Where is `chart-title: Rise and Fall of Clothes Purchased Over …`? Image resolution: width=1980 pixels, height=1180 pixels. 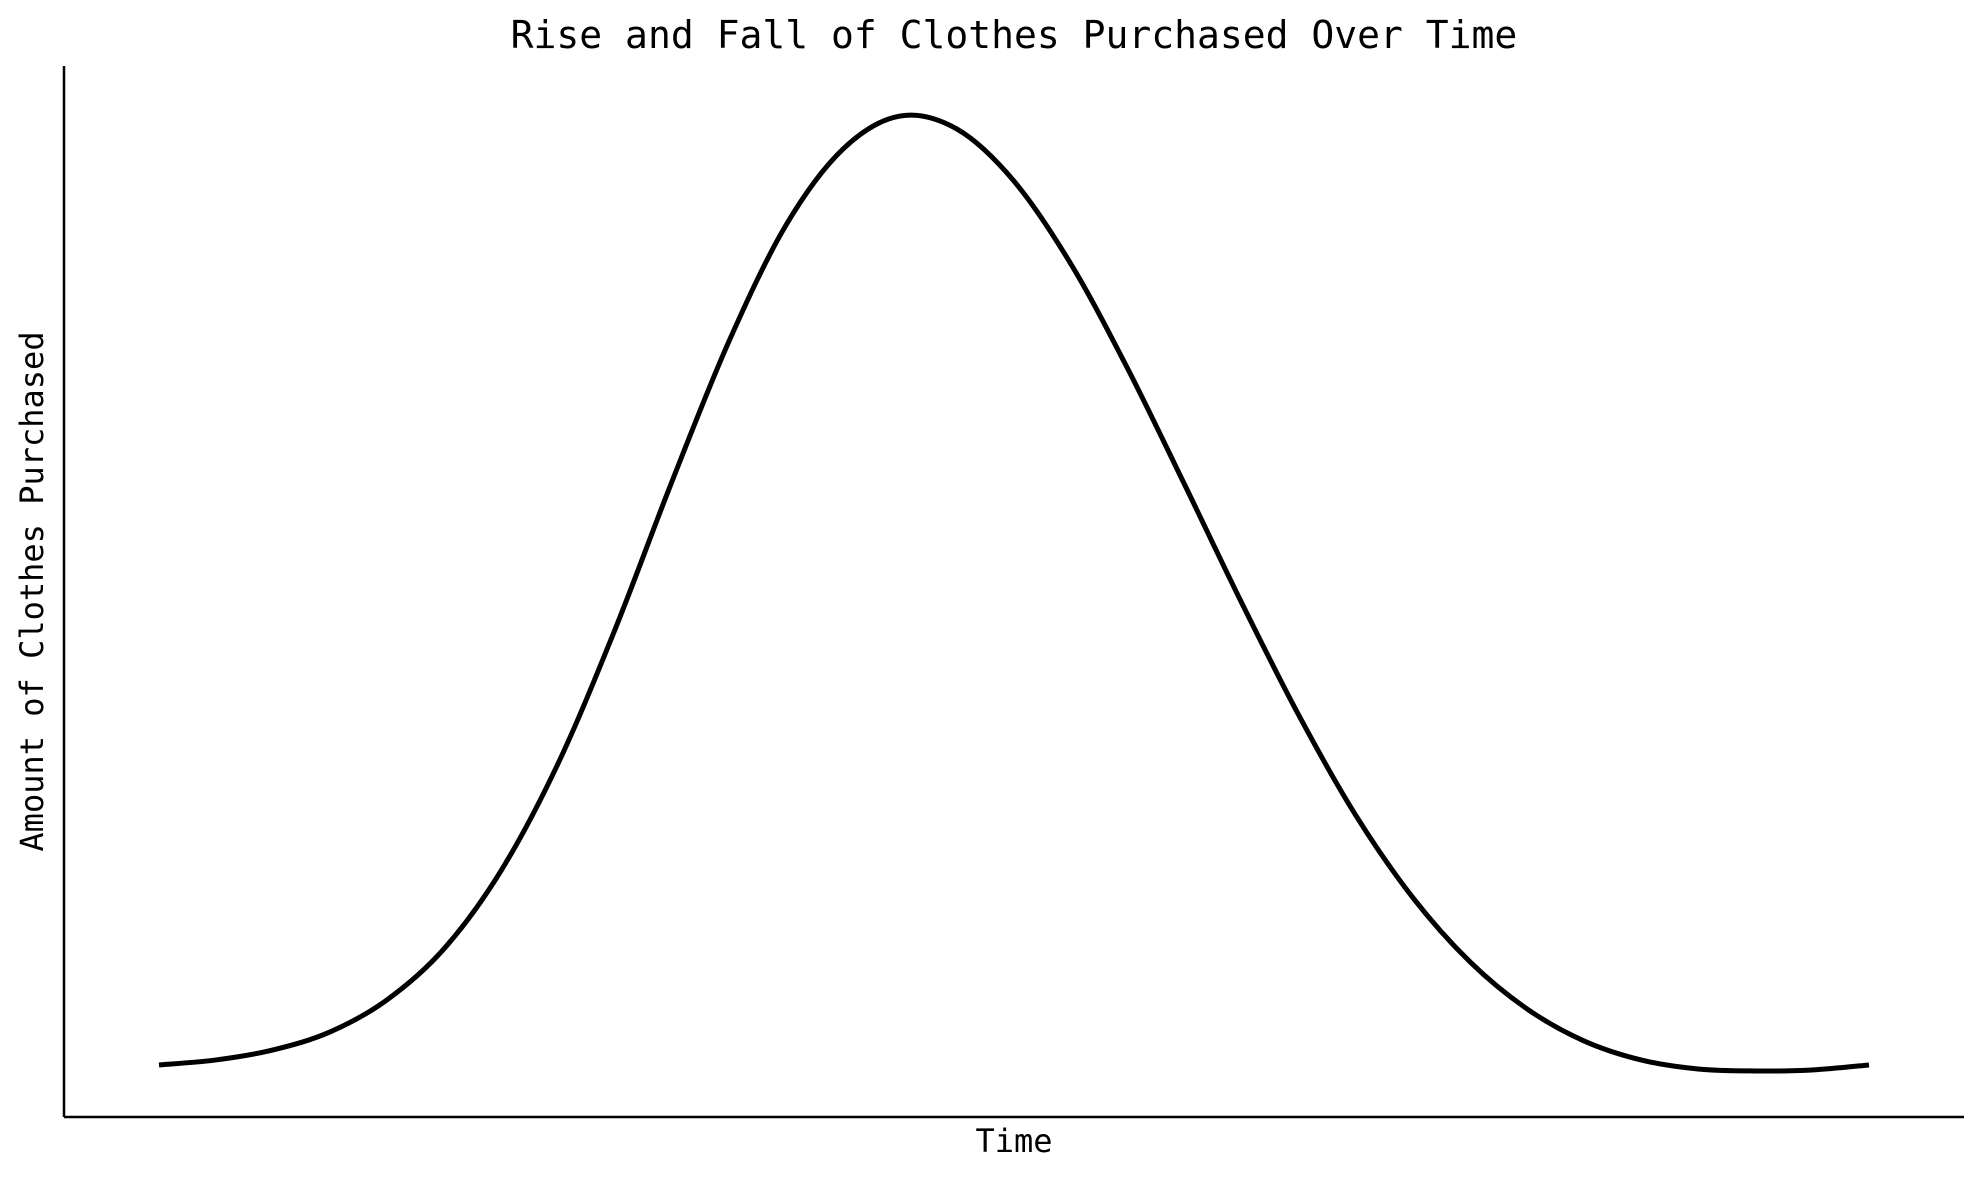
chart-title: Rise and Fall of Clothes Purchased Over … is located at coordinates (1014, 35).